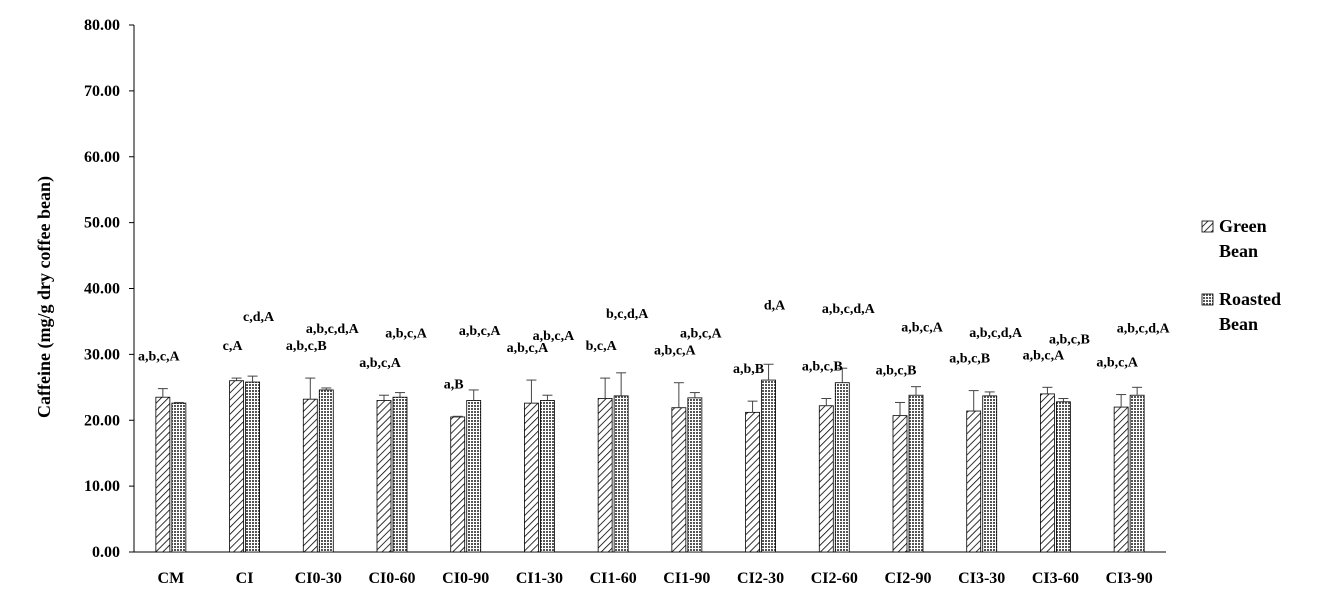 Image resolution: width=1320 pixels, height=608 pixels. I want to click on data-label: a,b,B, so click(748, 369).